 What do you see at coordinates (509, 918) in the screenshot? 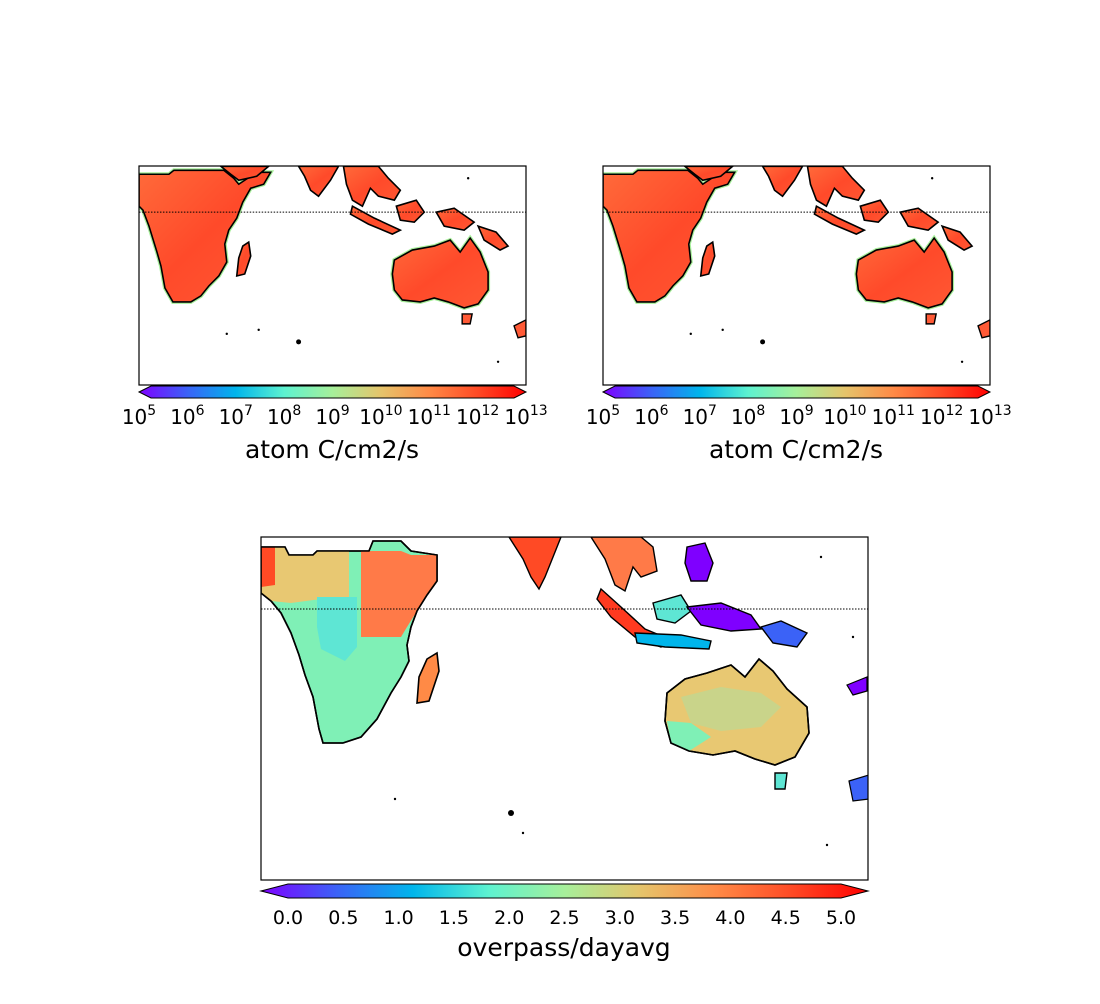
I see `colorbar-tick-label: 2.0` at bounding box center [509, 918].